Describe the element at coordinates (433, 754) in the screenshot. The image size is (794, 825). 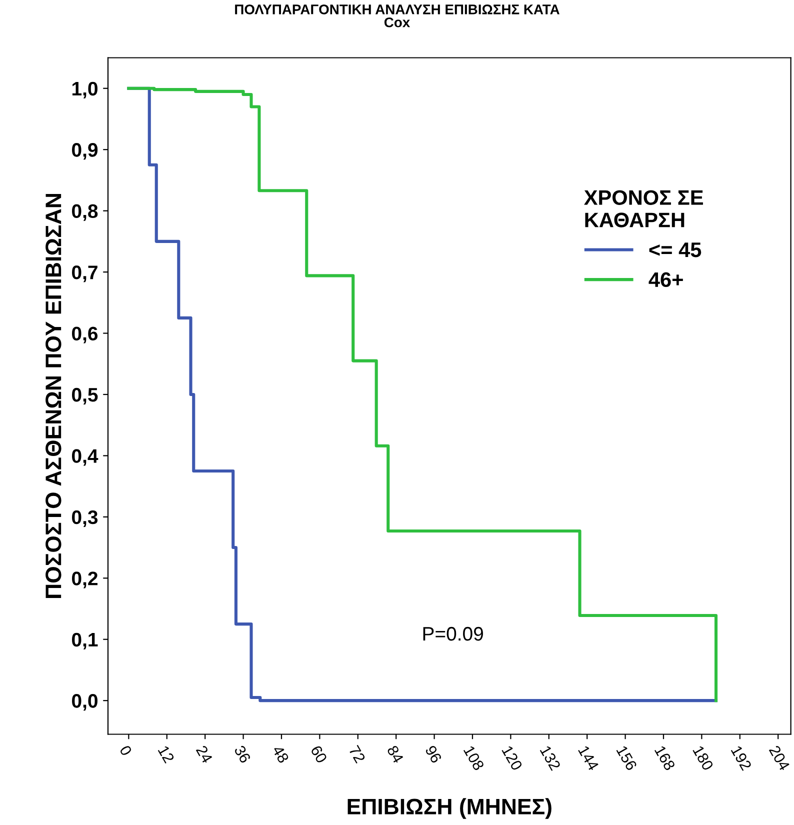
I see `x-tick-label: 96` at that location.